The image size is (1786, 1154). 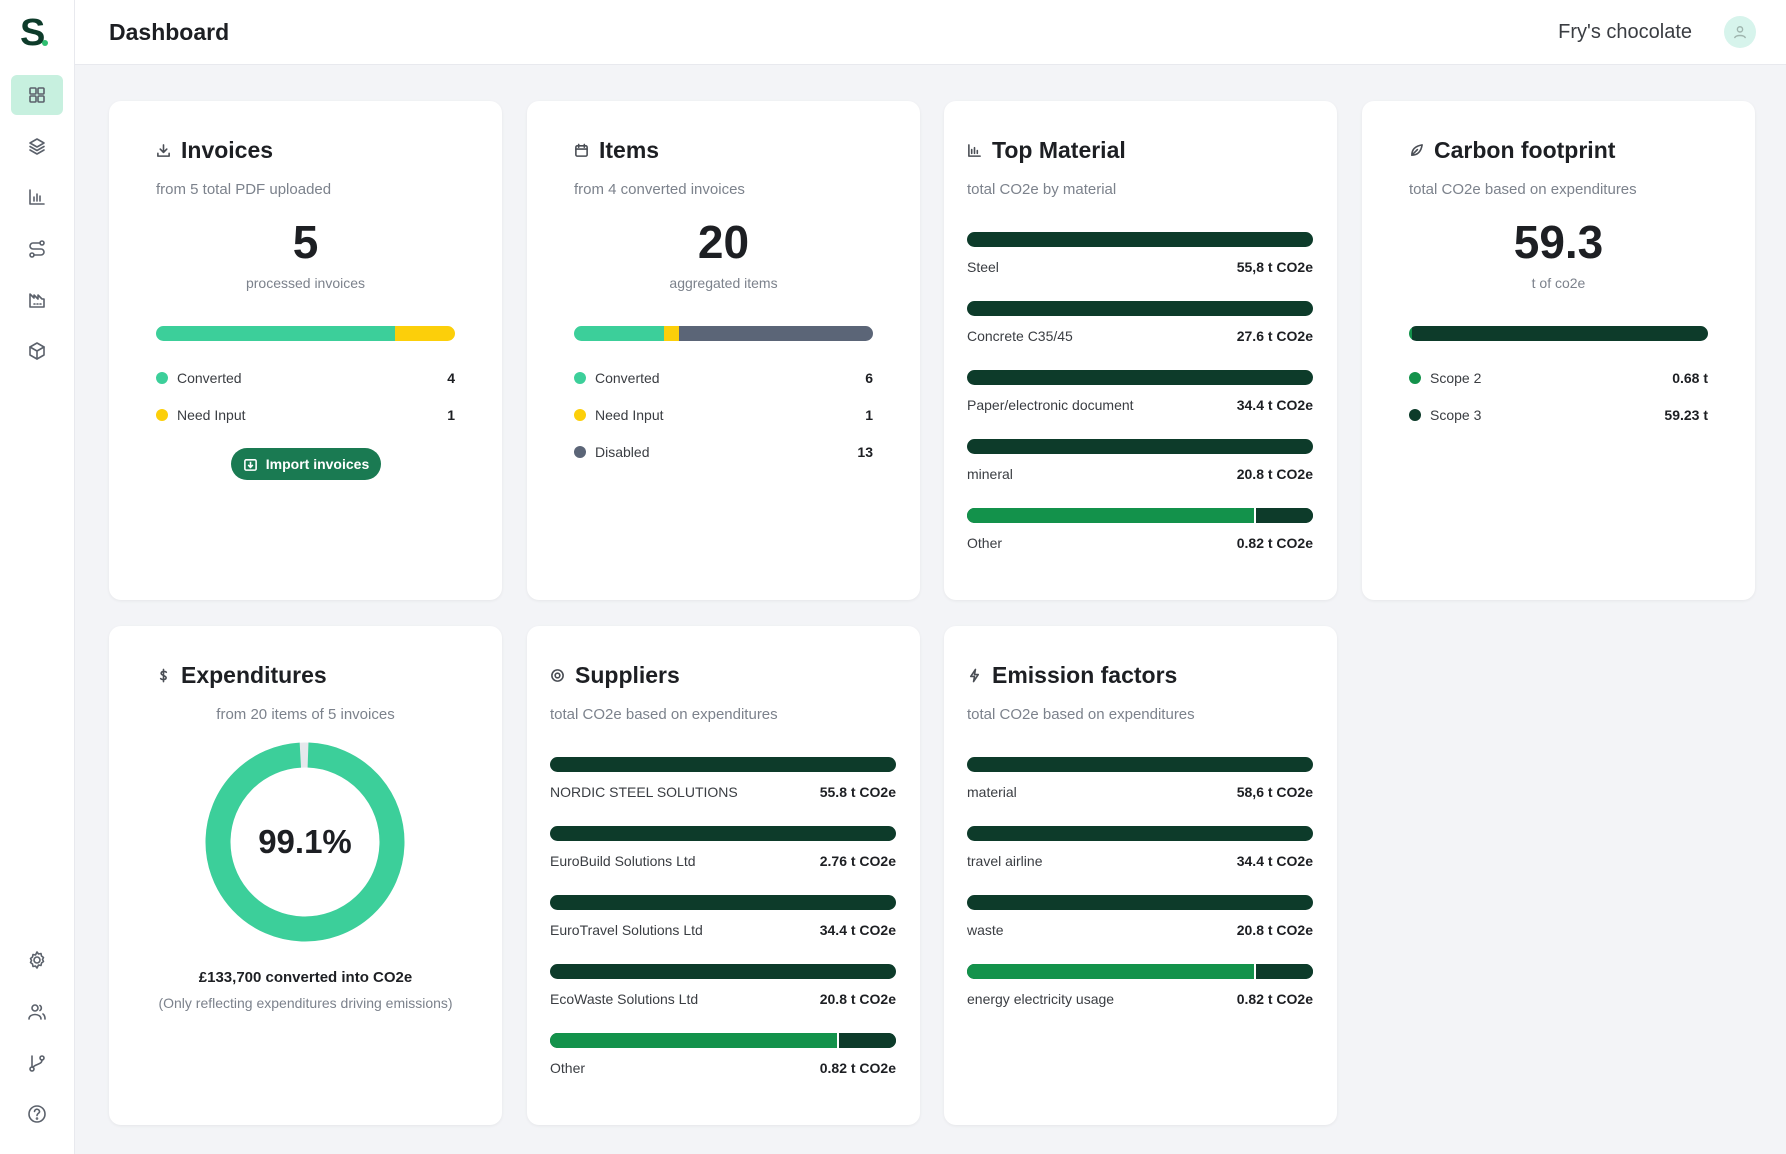 What do you see at coordinates (629, 150) in the screenshot?
I see `card-title: Items` at bounding box center [629, 150].